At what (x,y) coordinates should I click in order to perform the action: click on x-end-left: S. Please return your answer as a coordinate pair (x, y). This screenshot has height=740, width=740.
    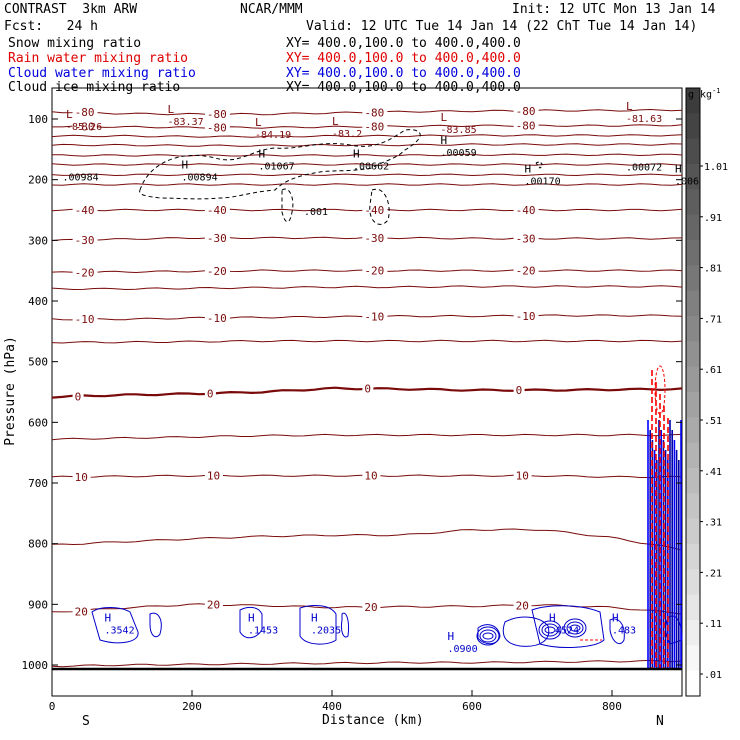
    Looking at the image, I should click on (86, 721).